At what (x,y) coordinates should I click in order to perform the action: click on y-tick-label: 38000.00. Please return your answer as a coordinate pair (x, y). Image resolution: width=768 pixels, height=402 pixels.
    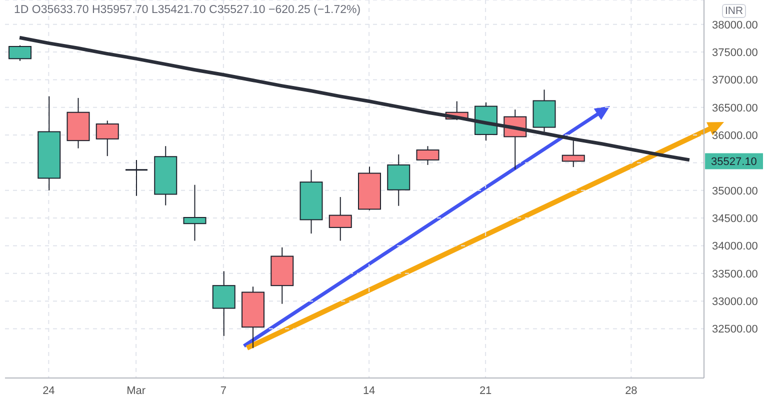
    Looking at the image, I should click on (735, 25).